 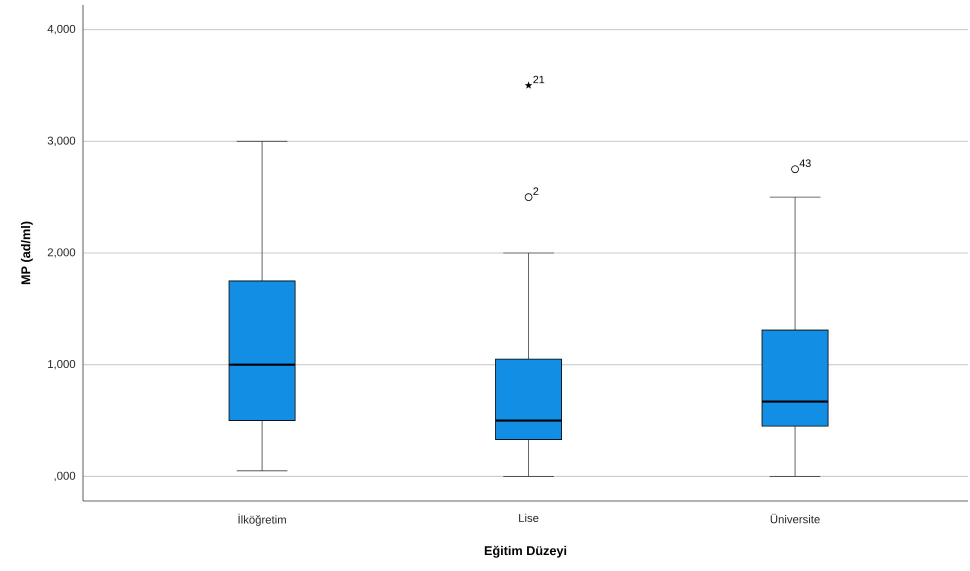 I want to click on y-tick-label: 3,000, so click(x=62, y=141).